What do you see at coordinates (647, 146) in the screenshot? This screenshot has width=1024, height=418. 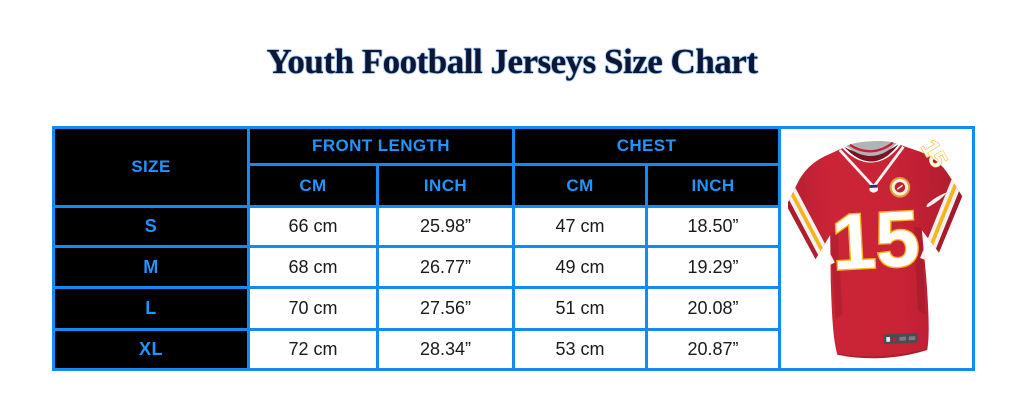 I see `chest-group-header: CHEST` at bounding box center [647, 146].